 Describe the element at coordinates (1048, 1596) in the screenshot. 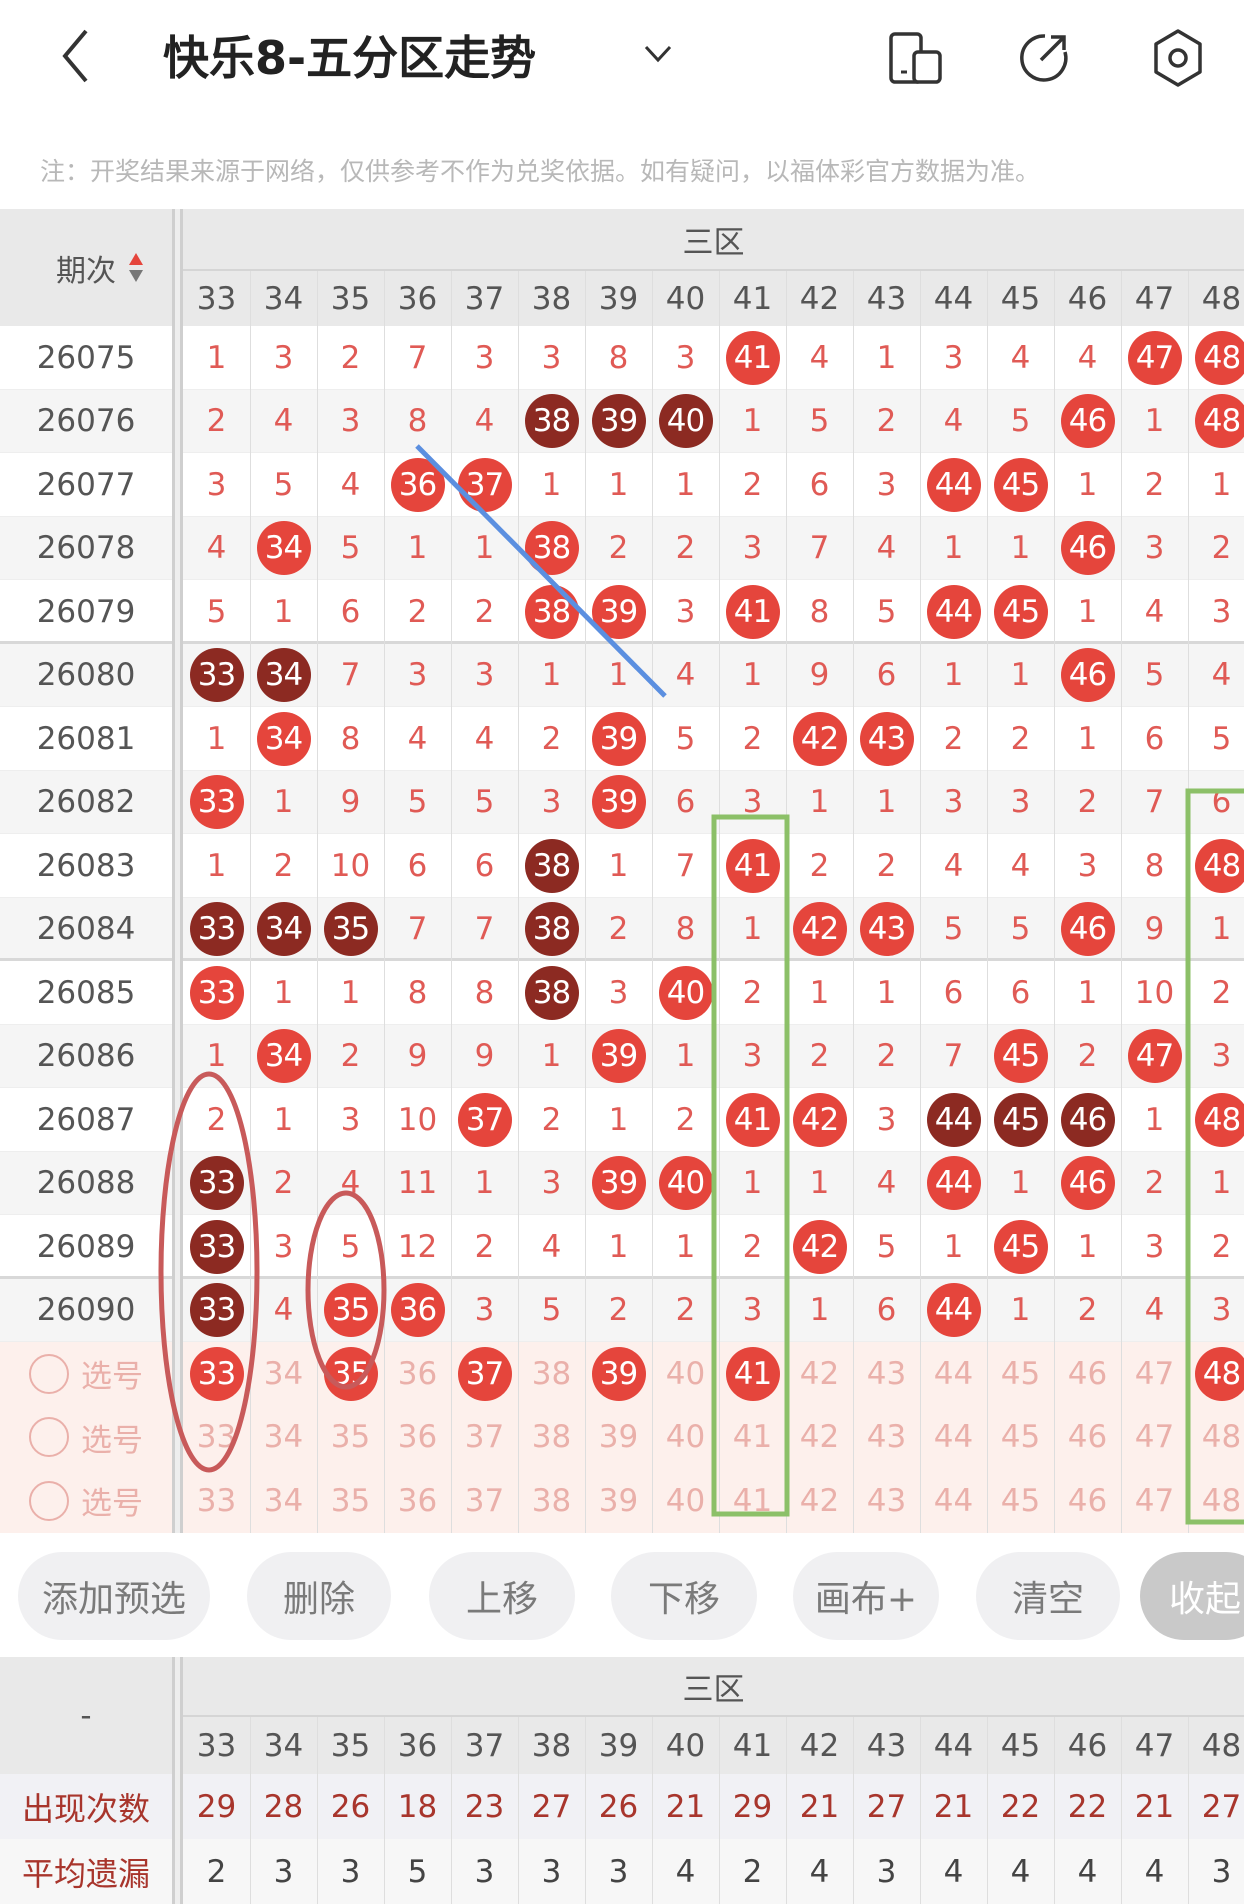

I see `clear-button: 清空` at that location.